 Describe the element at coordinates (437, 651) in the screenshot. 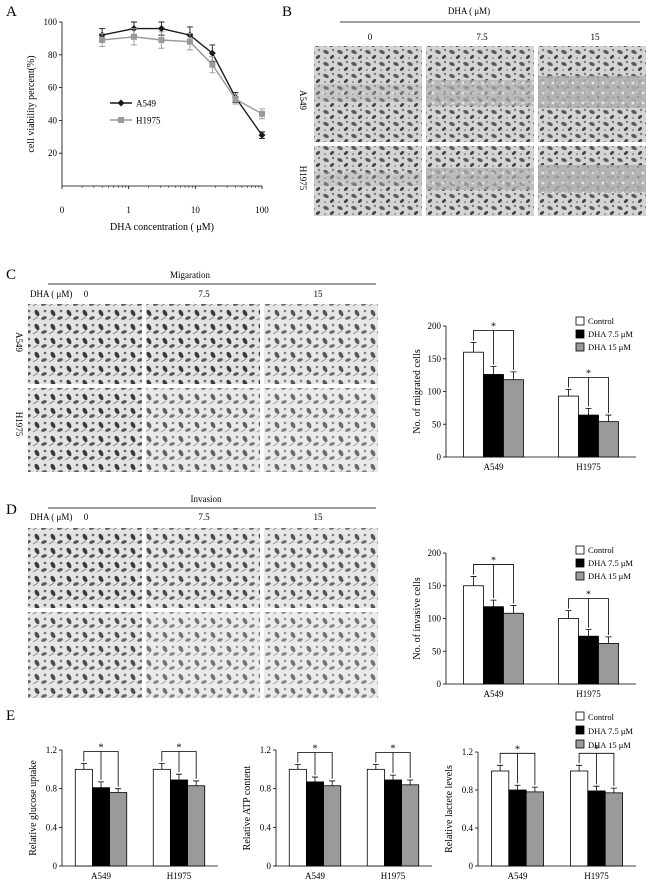

I see `panel-d-y-tick-label: 50` at that location.